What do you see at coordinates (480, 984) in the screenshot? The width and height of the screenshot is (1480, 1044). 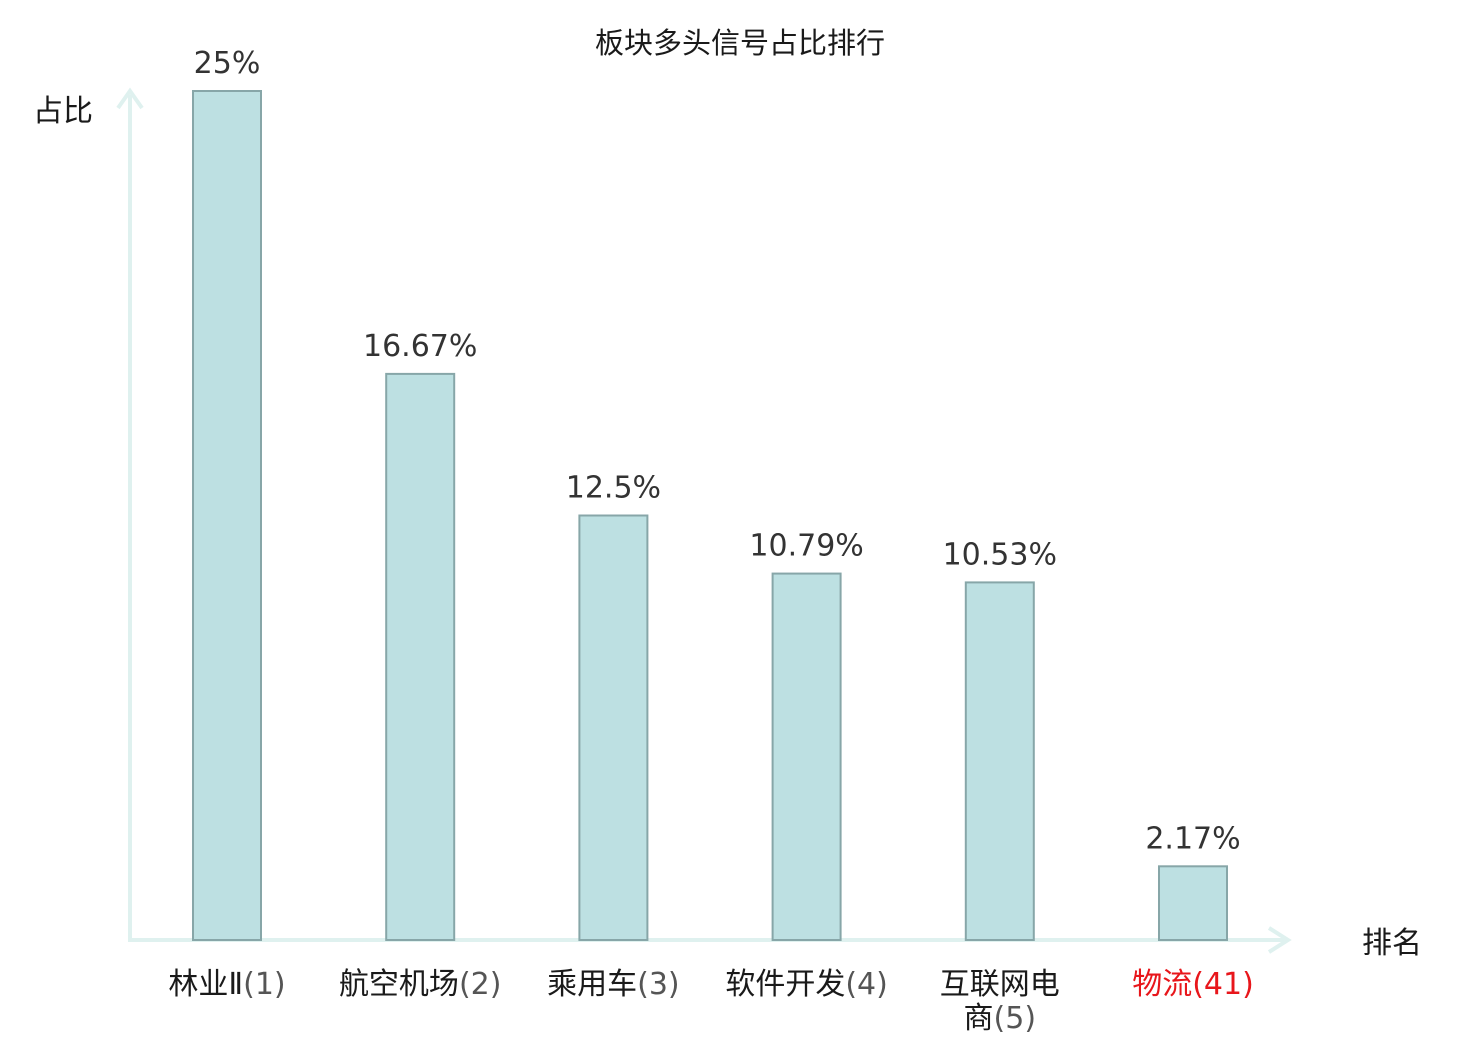 I see `category-rank: (2)` at bounding box center [480, 984].